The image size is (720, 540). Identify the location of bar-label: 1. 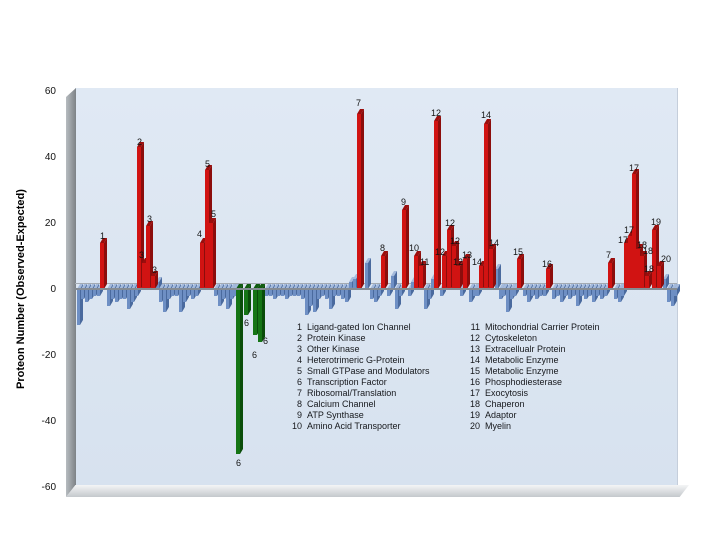
(103, 236).